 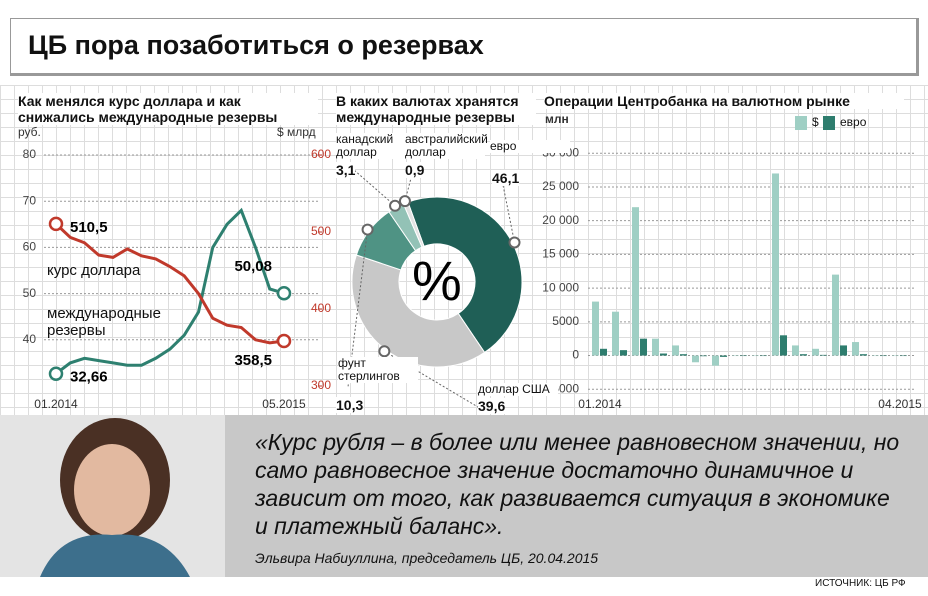 I want to click on value-label: 50,08, so click(x=253, y=266).